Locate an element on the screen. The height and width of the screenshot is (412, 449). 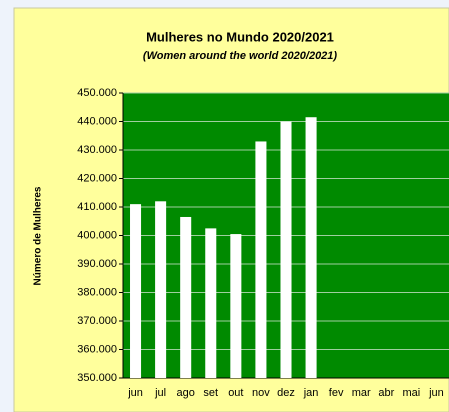
x-tick-label: nov is located at coordinates (261, 393).